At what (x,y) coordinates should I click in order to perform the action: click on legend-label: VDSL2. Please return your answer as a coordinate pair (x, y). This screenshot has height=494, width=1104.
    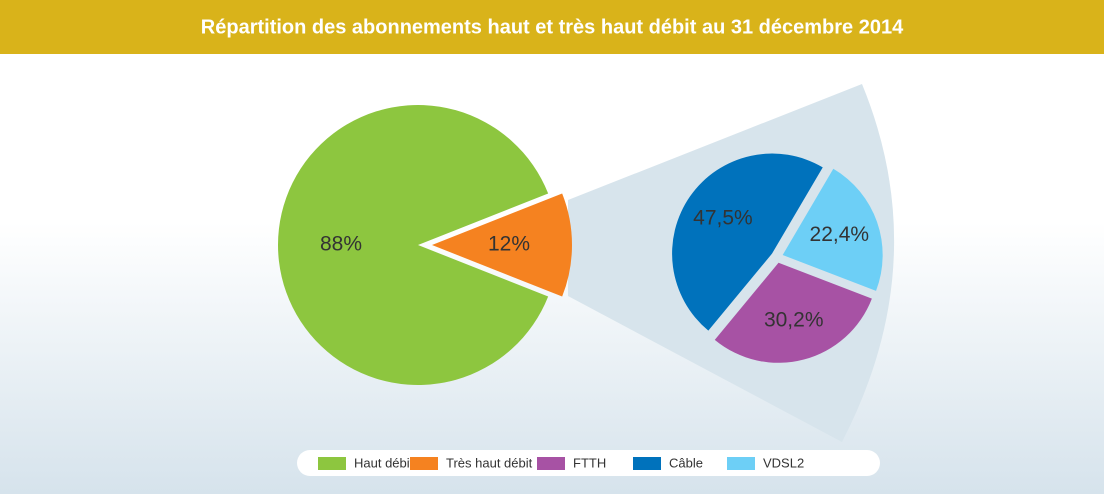
    Looking at the image, I should click on (783, 462).